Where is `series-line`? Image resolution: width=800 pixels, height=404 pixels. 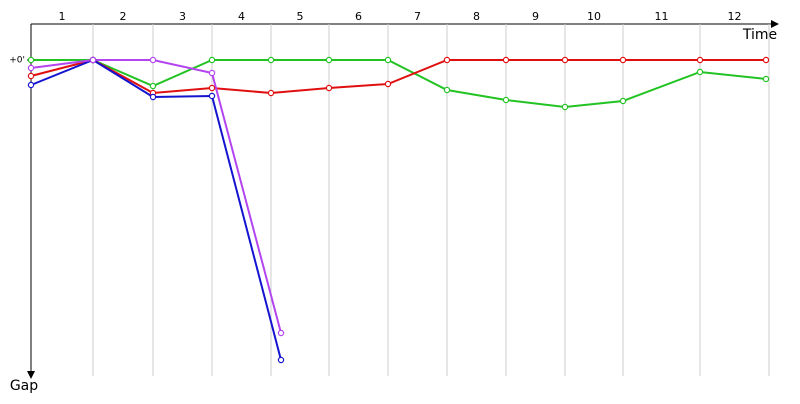 series-line is located at coordinates (399, 84).